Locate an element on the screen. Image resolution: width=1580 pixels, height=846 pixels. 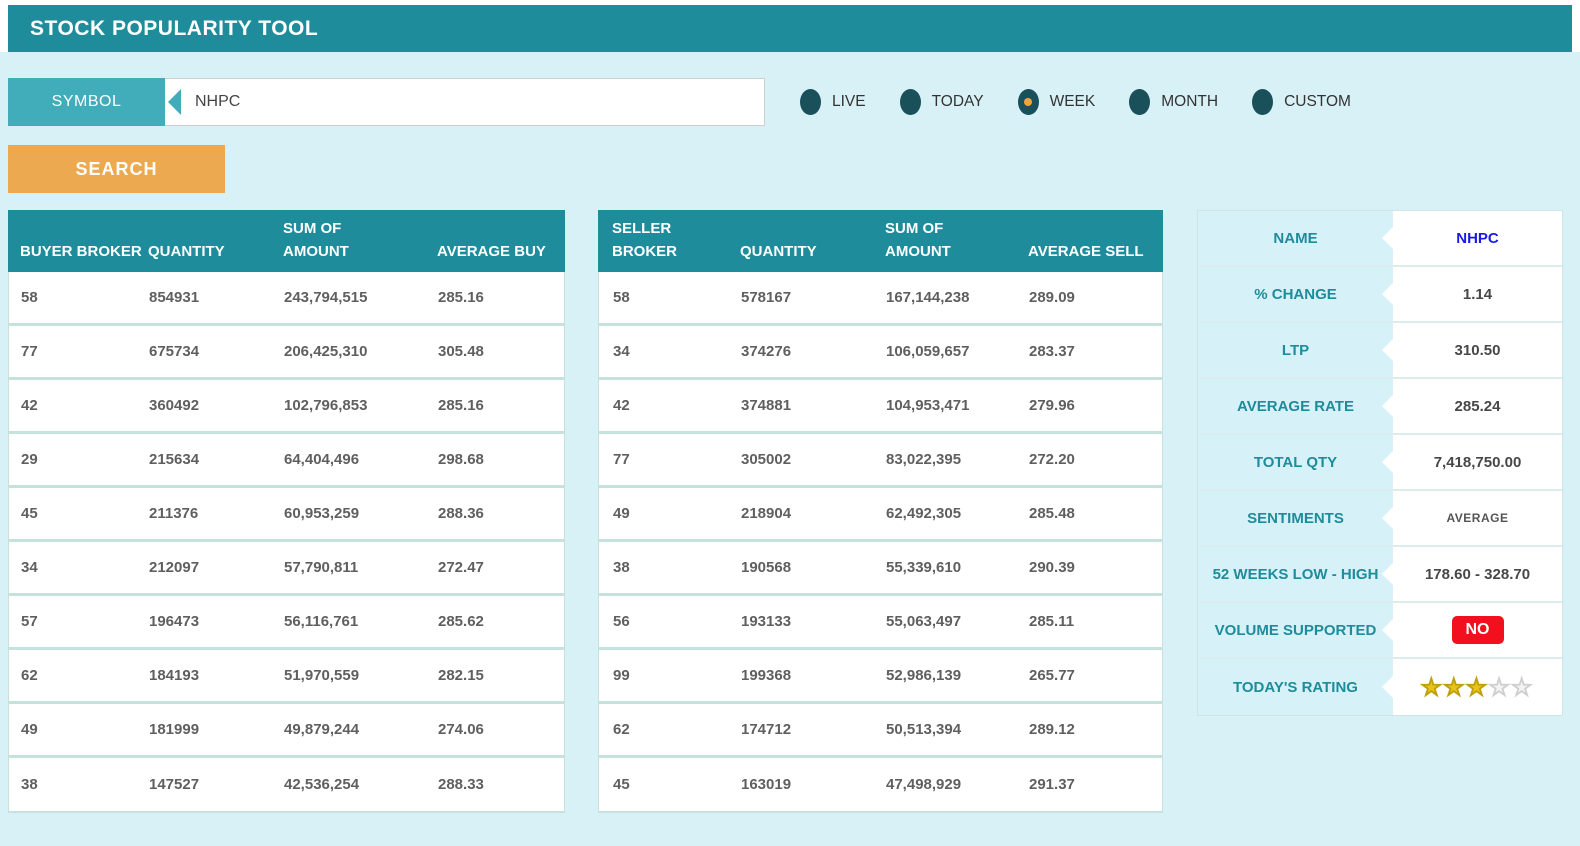
table-row: 45 211376 60,953,259 288.36 is located at coordinates (286, 515).